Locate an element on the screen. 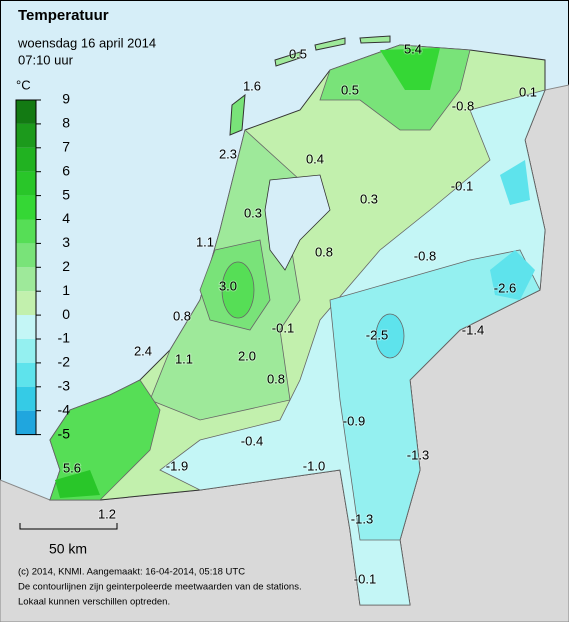 The height and width of the screenshot is (622, 569). footer: Lokaal kunnen verschillen optreden. is located at coordinates (94, 602).